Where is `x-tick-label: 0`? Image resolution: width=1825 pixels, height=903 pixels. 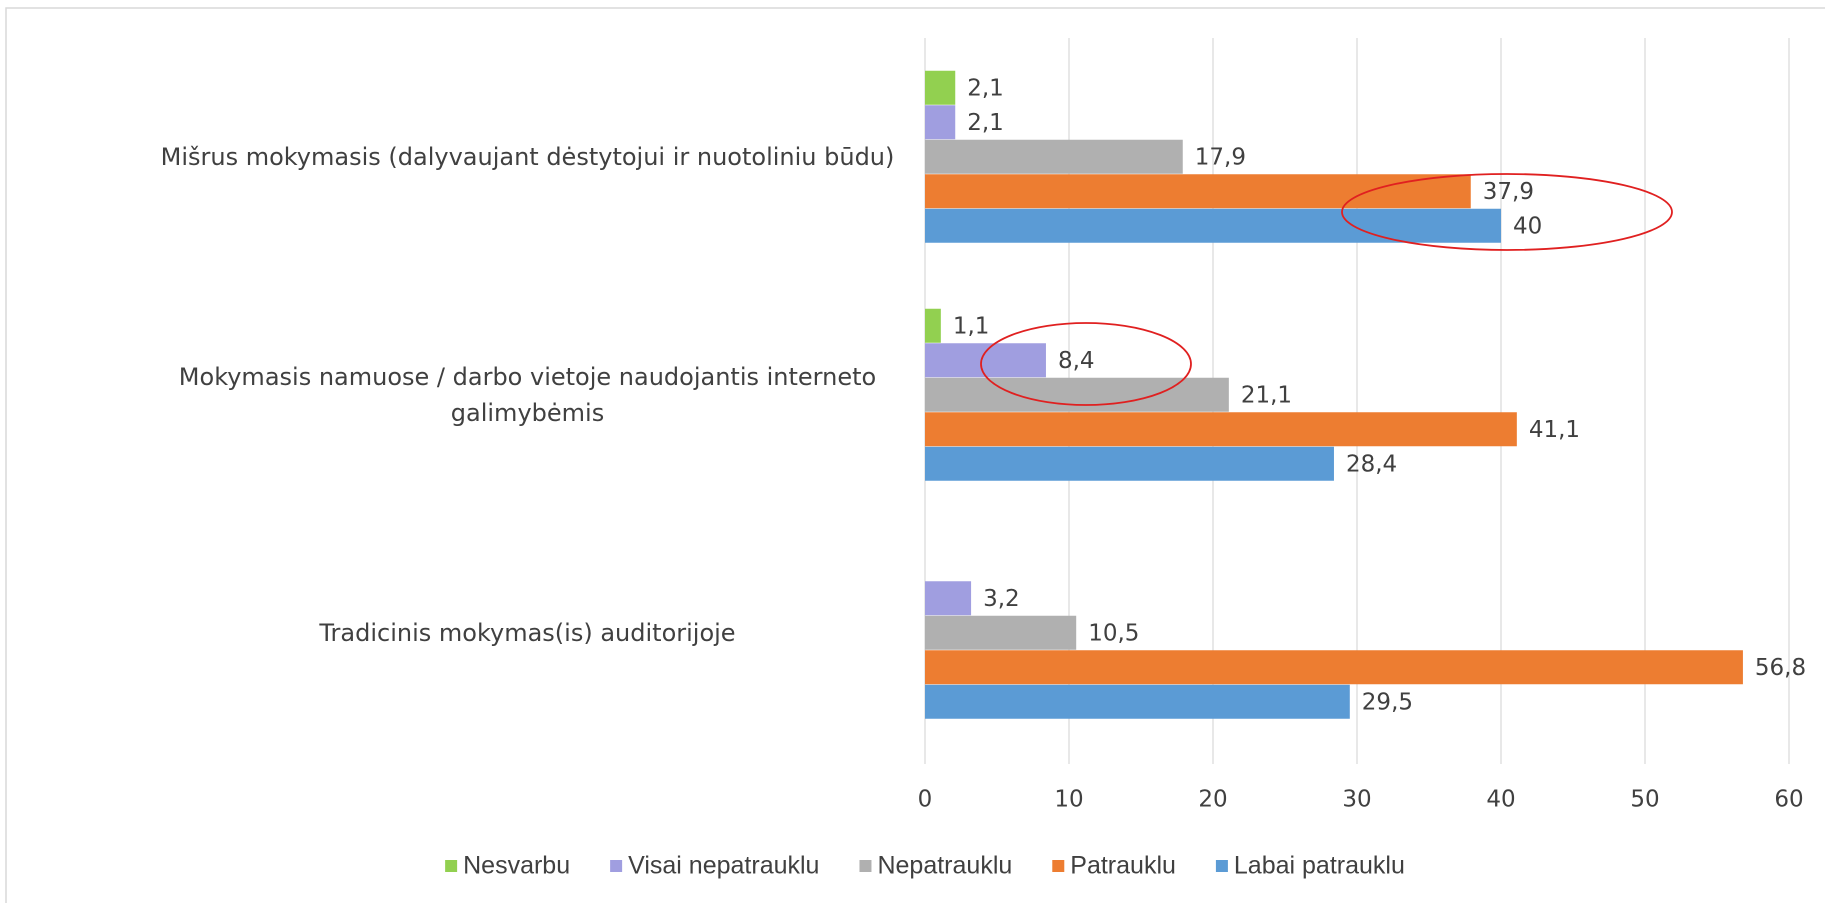
x-tick-label: 0 is located at coordinates (925, 800).